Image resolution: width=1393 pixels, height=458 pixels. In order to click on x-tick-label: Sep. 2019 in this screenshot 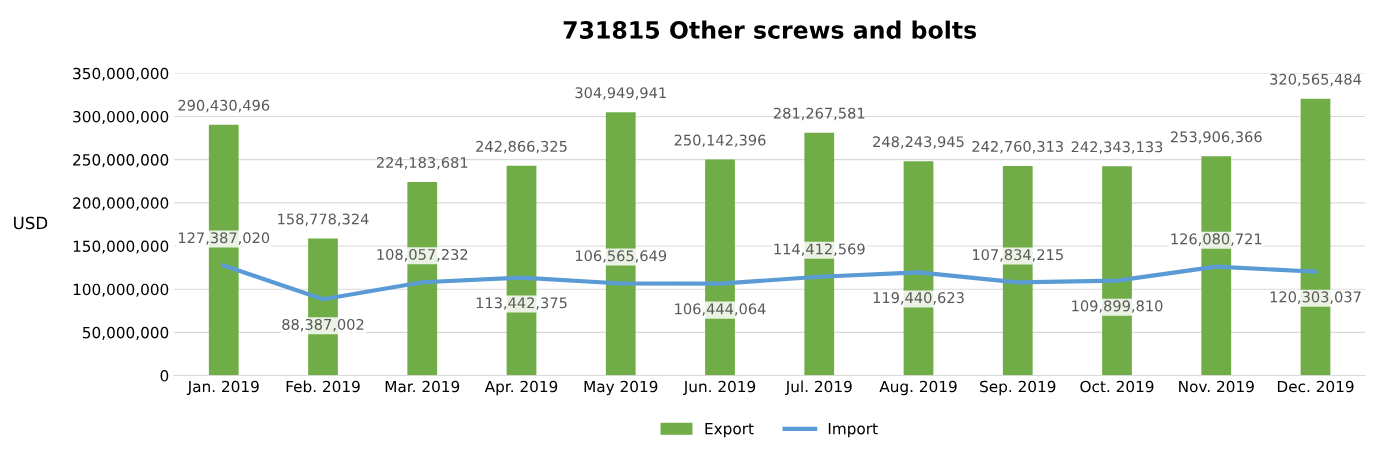, I will do `click(1018, 388)`.